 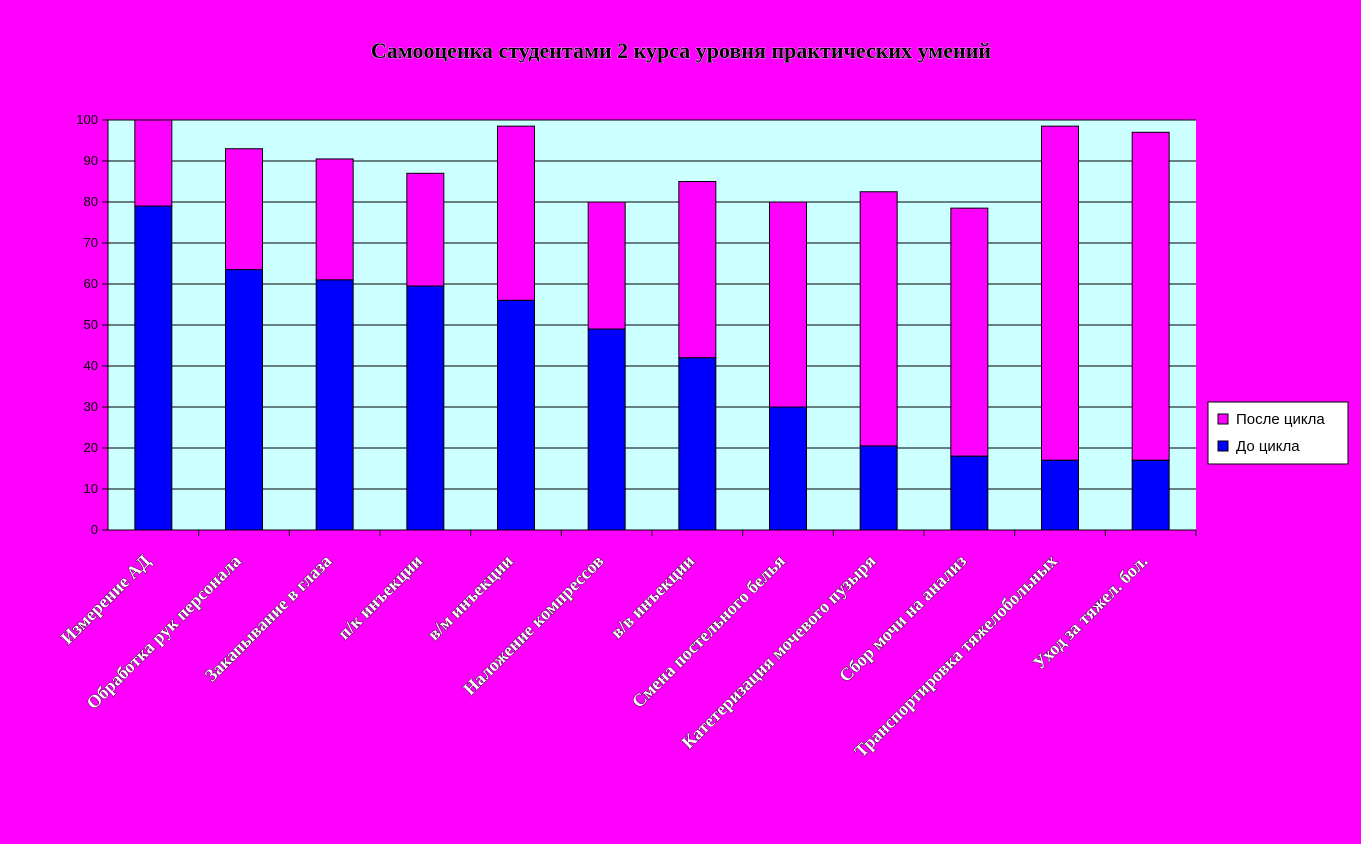 I want to click on category-label: Смена постельного белья, so click(x=708, y=631).